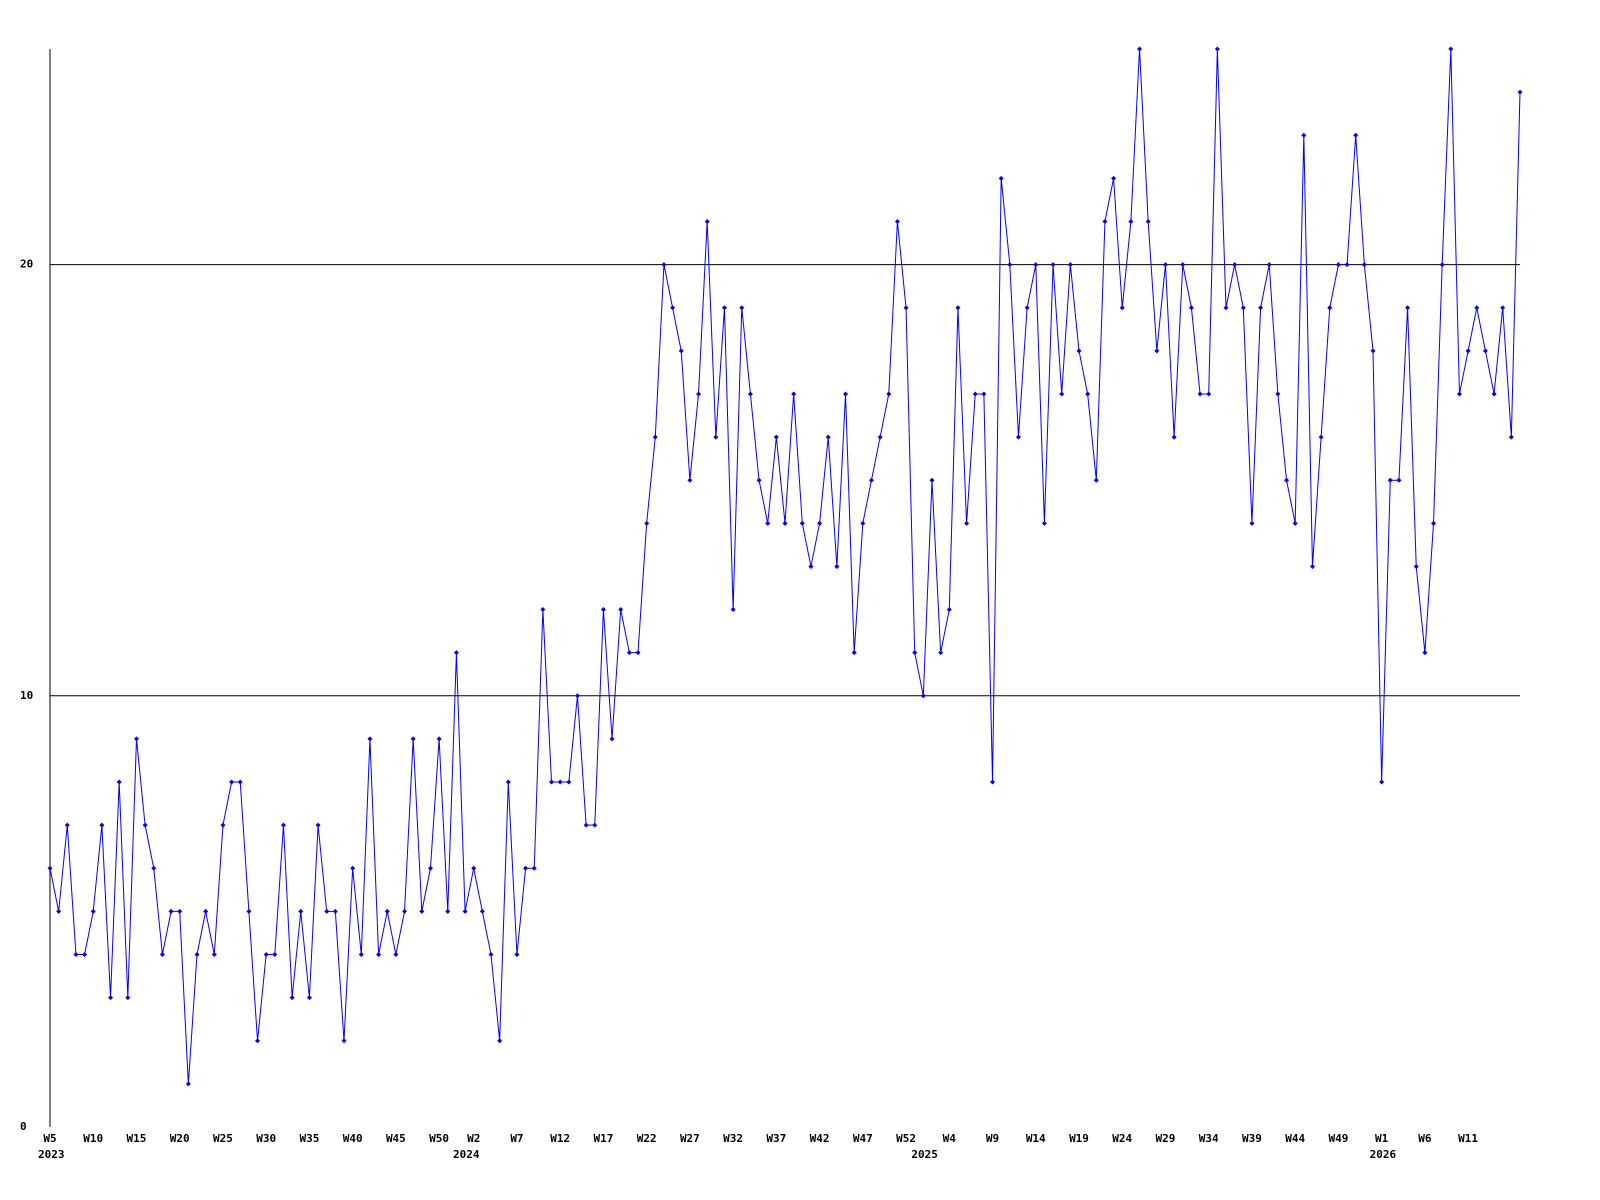 This screenshot has width=1600, height=1200. What do you see at coordinates (180, 1138) in the screenshot?
I see `x-tick-label: W20` at bounding box center [180, 1138].